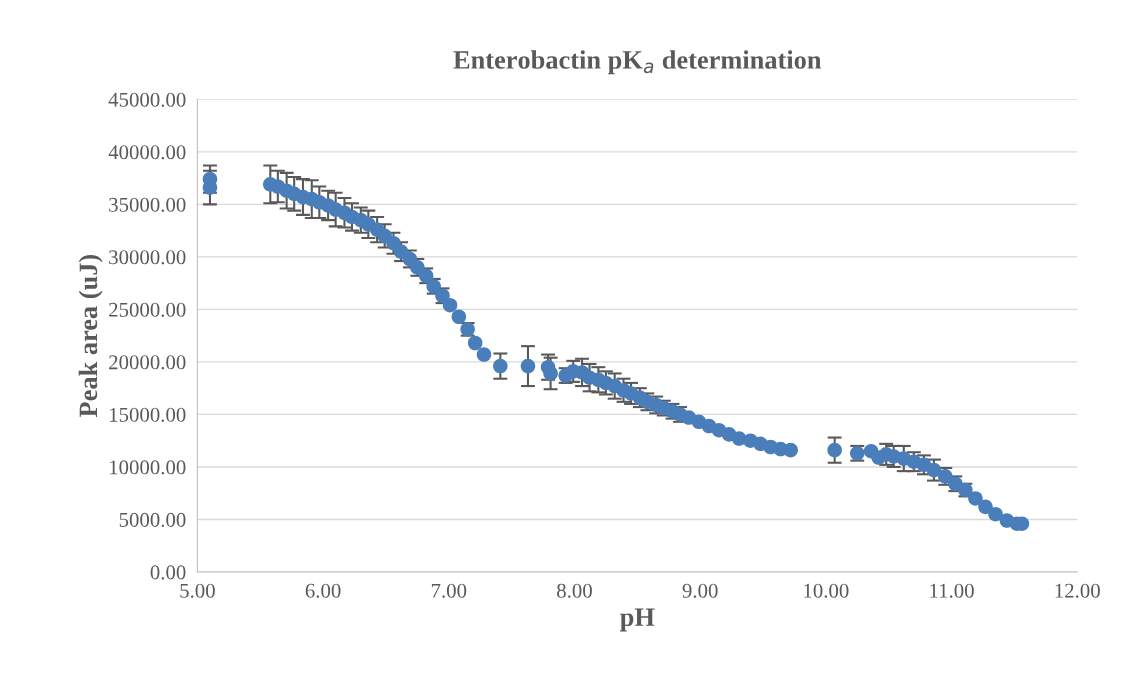 The height and width of the screenshot is (685, 1128). I want to click on y-tick-label: 30000.00, so click(147, 257).